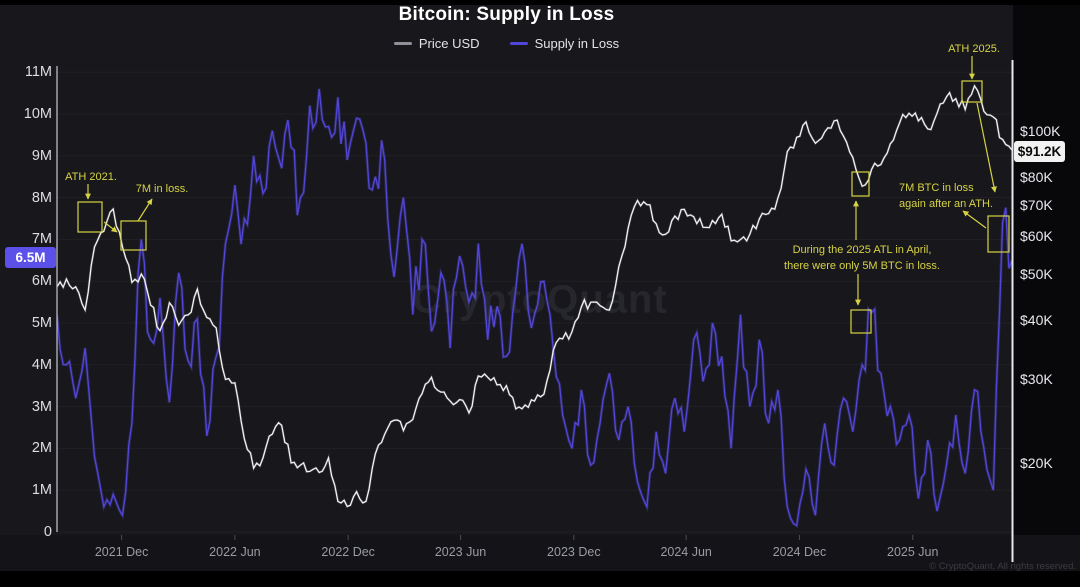 Image resolution: width=1080 pixels, height=587 pixels. I want to click on annotation-box-7m-in-loss-2021, so click(133, 235).